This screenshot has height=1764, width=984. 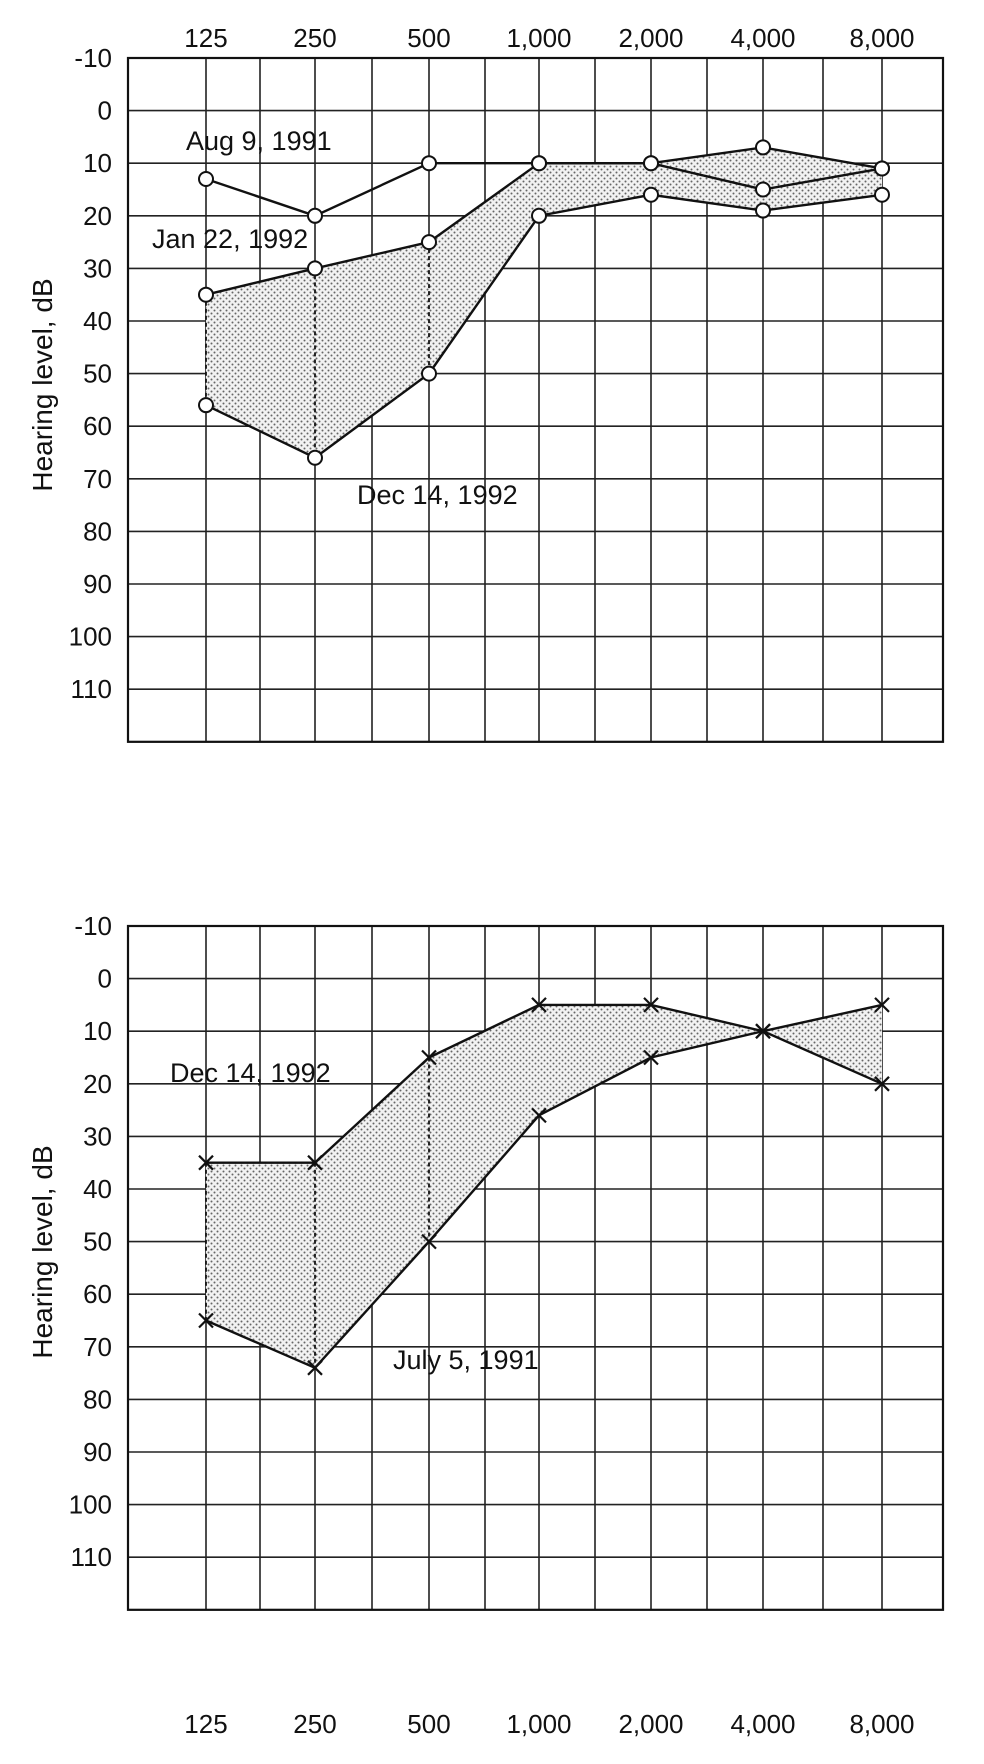 What do you see at coordinates (230, 239) in the screenshot?
I see `series-annotation: Jan 22, 1992` at bounding box center [230, 239].